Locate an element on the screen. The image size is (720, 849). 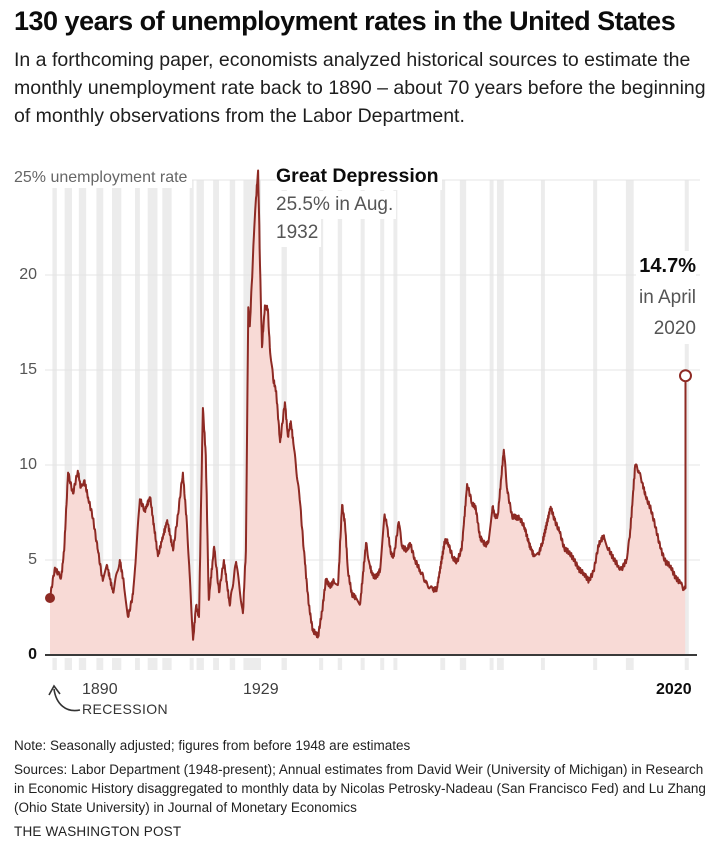
y-tick-label-15: 15 is located at coordinates (28, 369).